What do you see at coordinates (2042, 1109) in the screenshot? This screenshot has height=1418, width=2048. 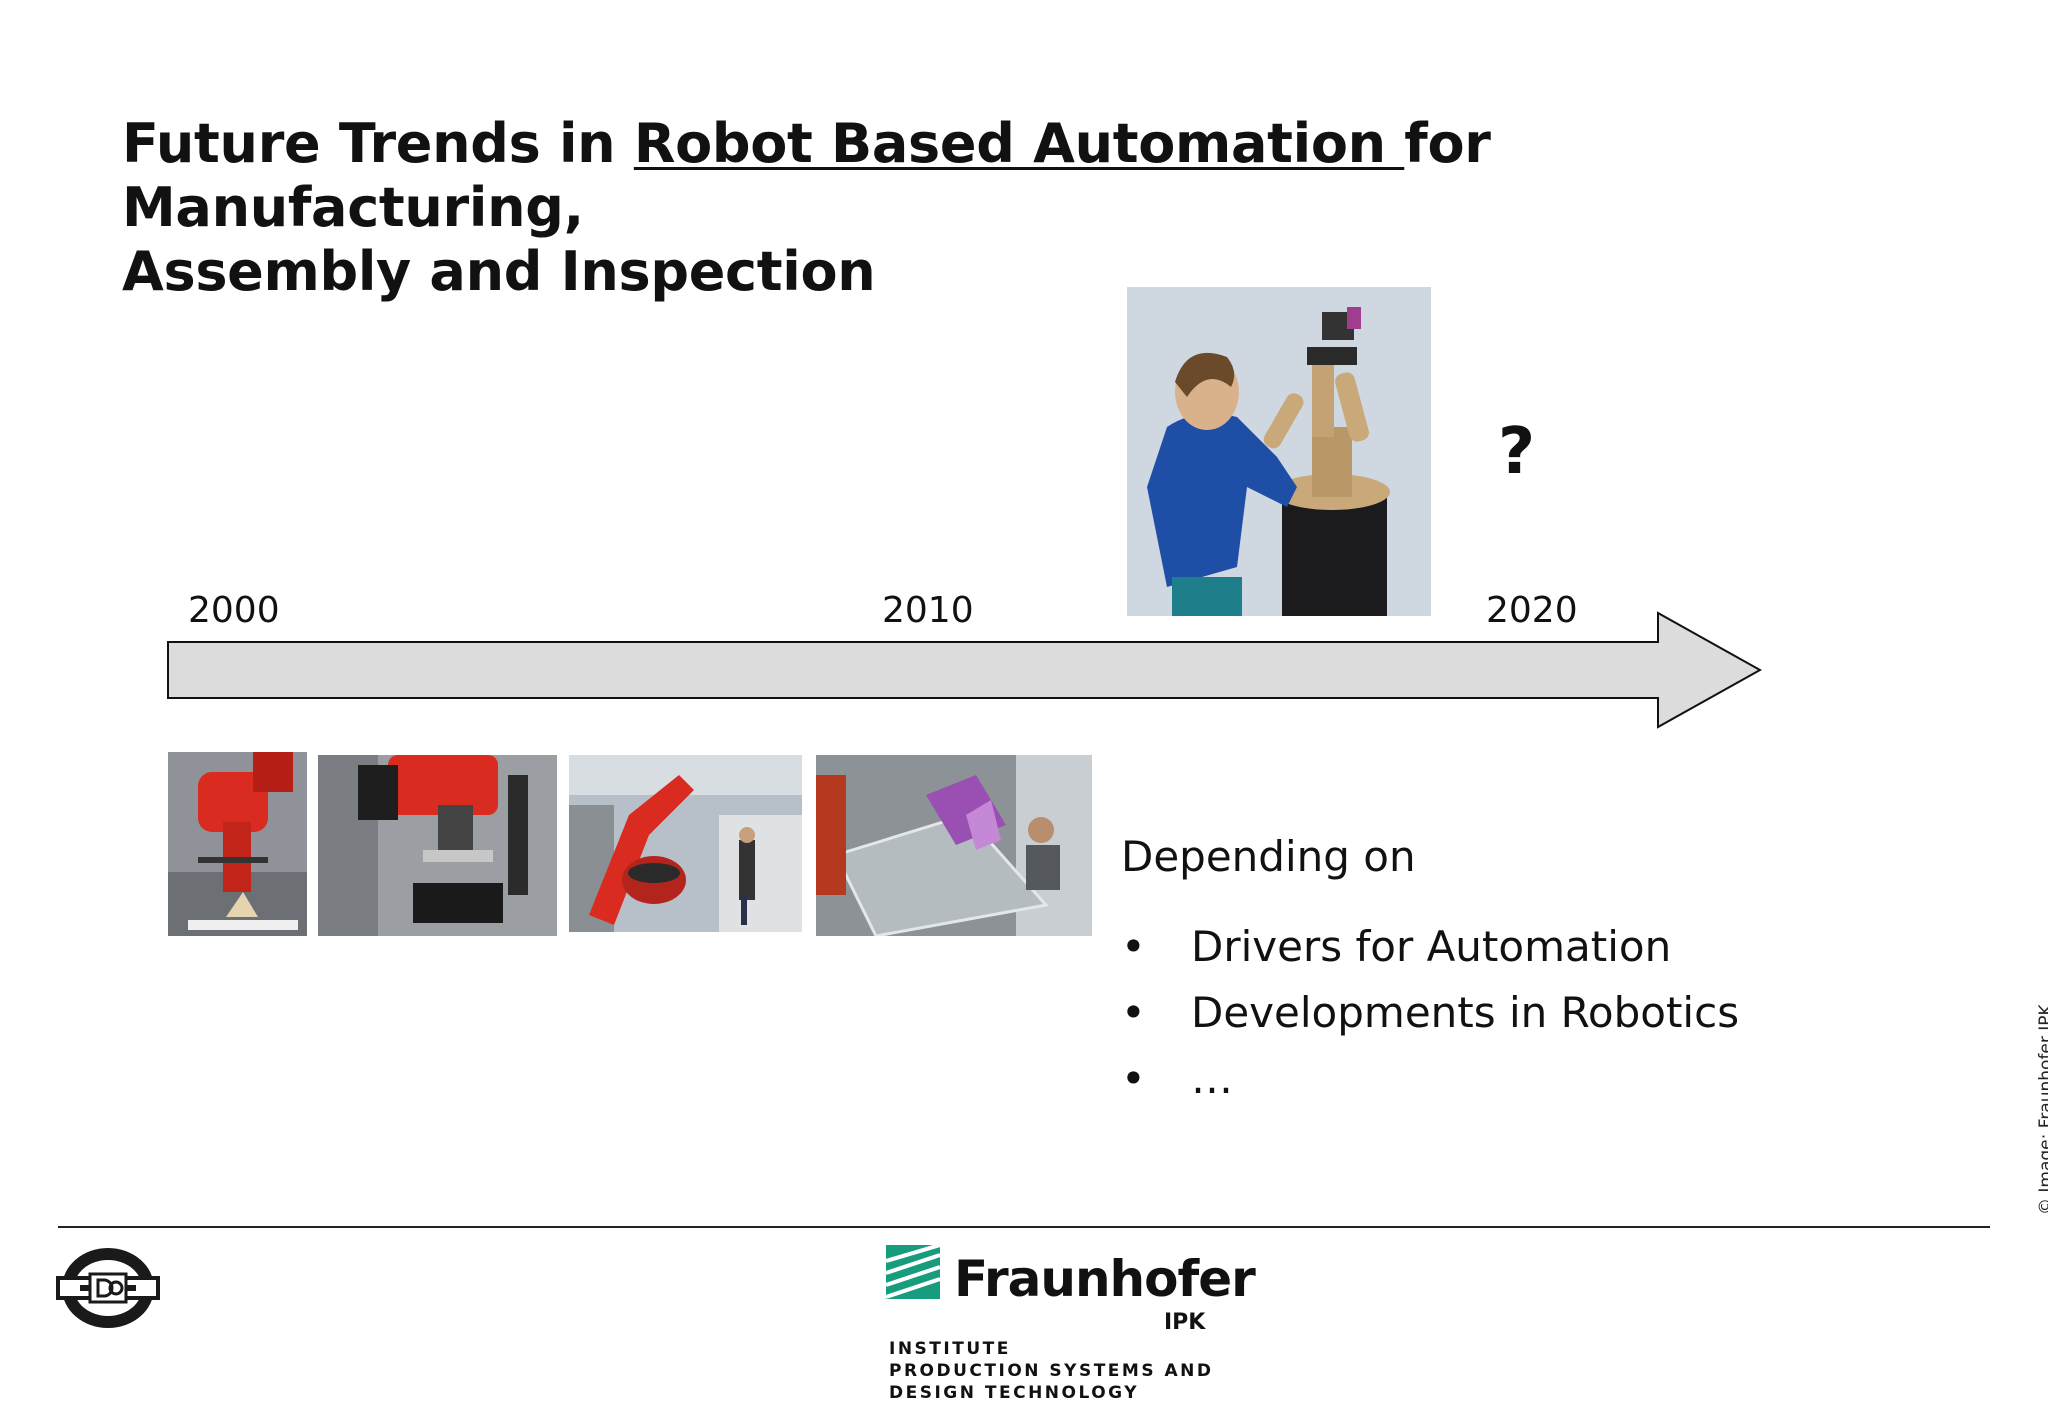 I see `image-credit: © Image: Fraunhofer IPK` at bounding box center [2042, 1109].